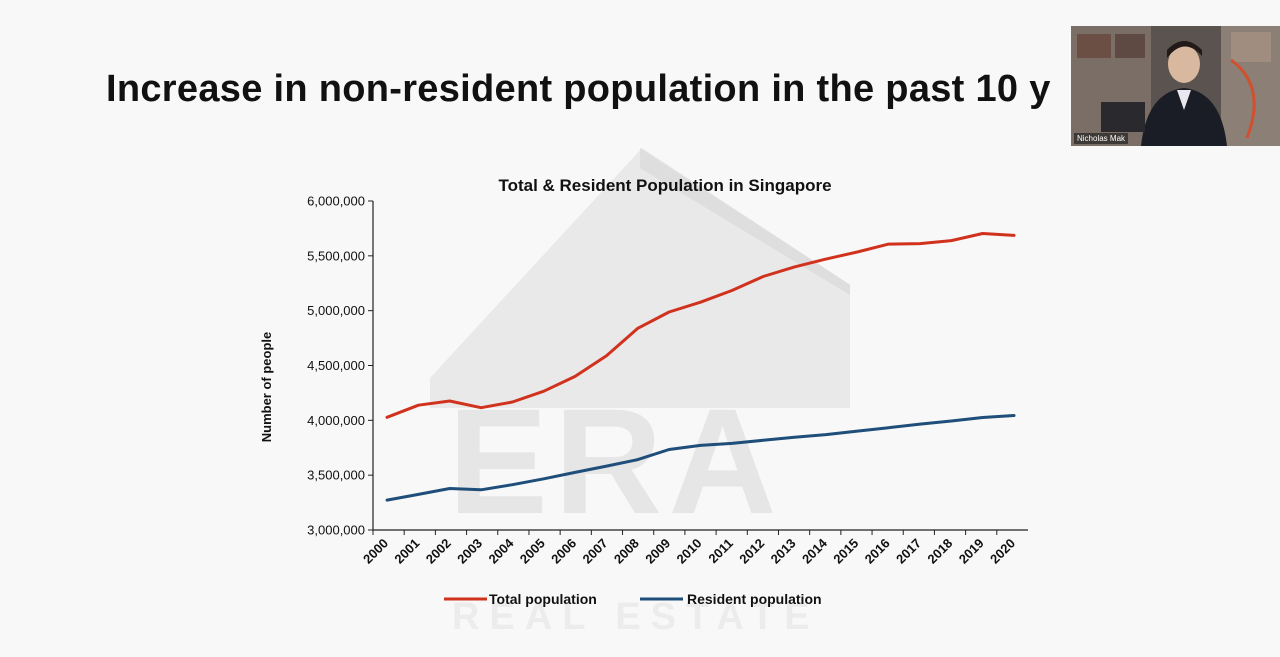 Image resolution: width=1280 pixels, height=657 pixels. I want to click on x-tick-label: 2013, so click(783, 551).